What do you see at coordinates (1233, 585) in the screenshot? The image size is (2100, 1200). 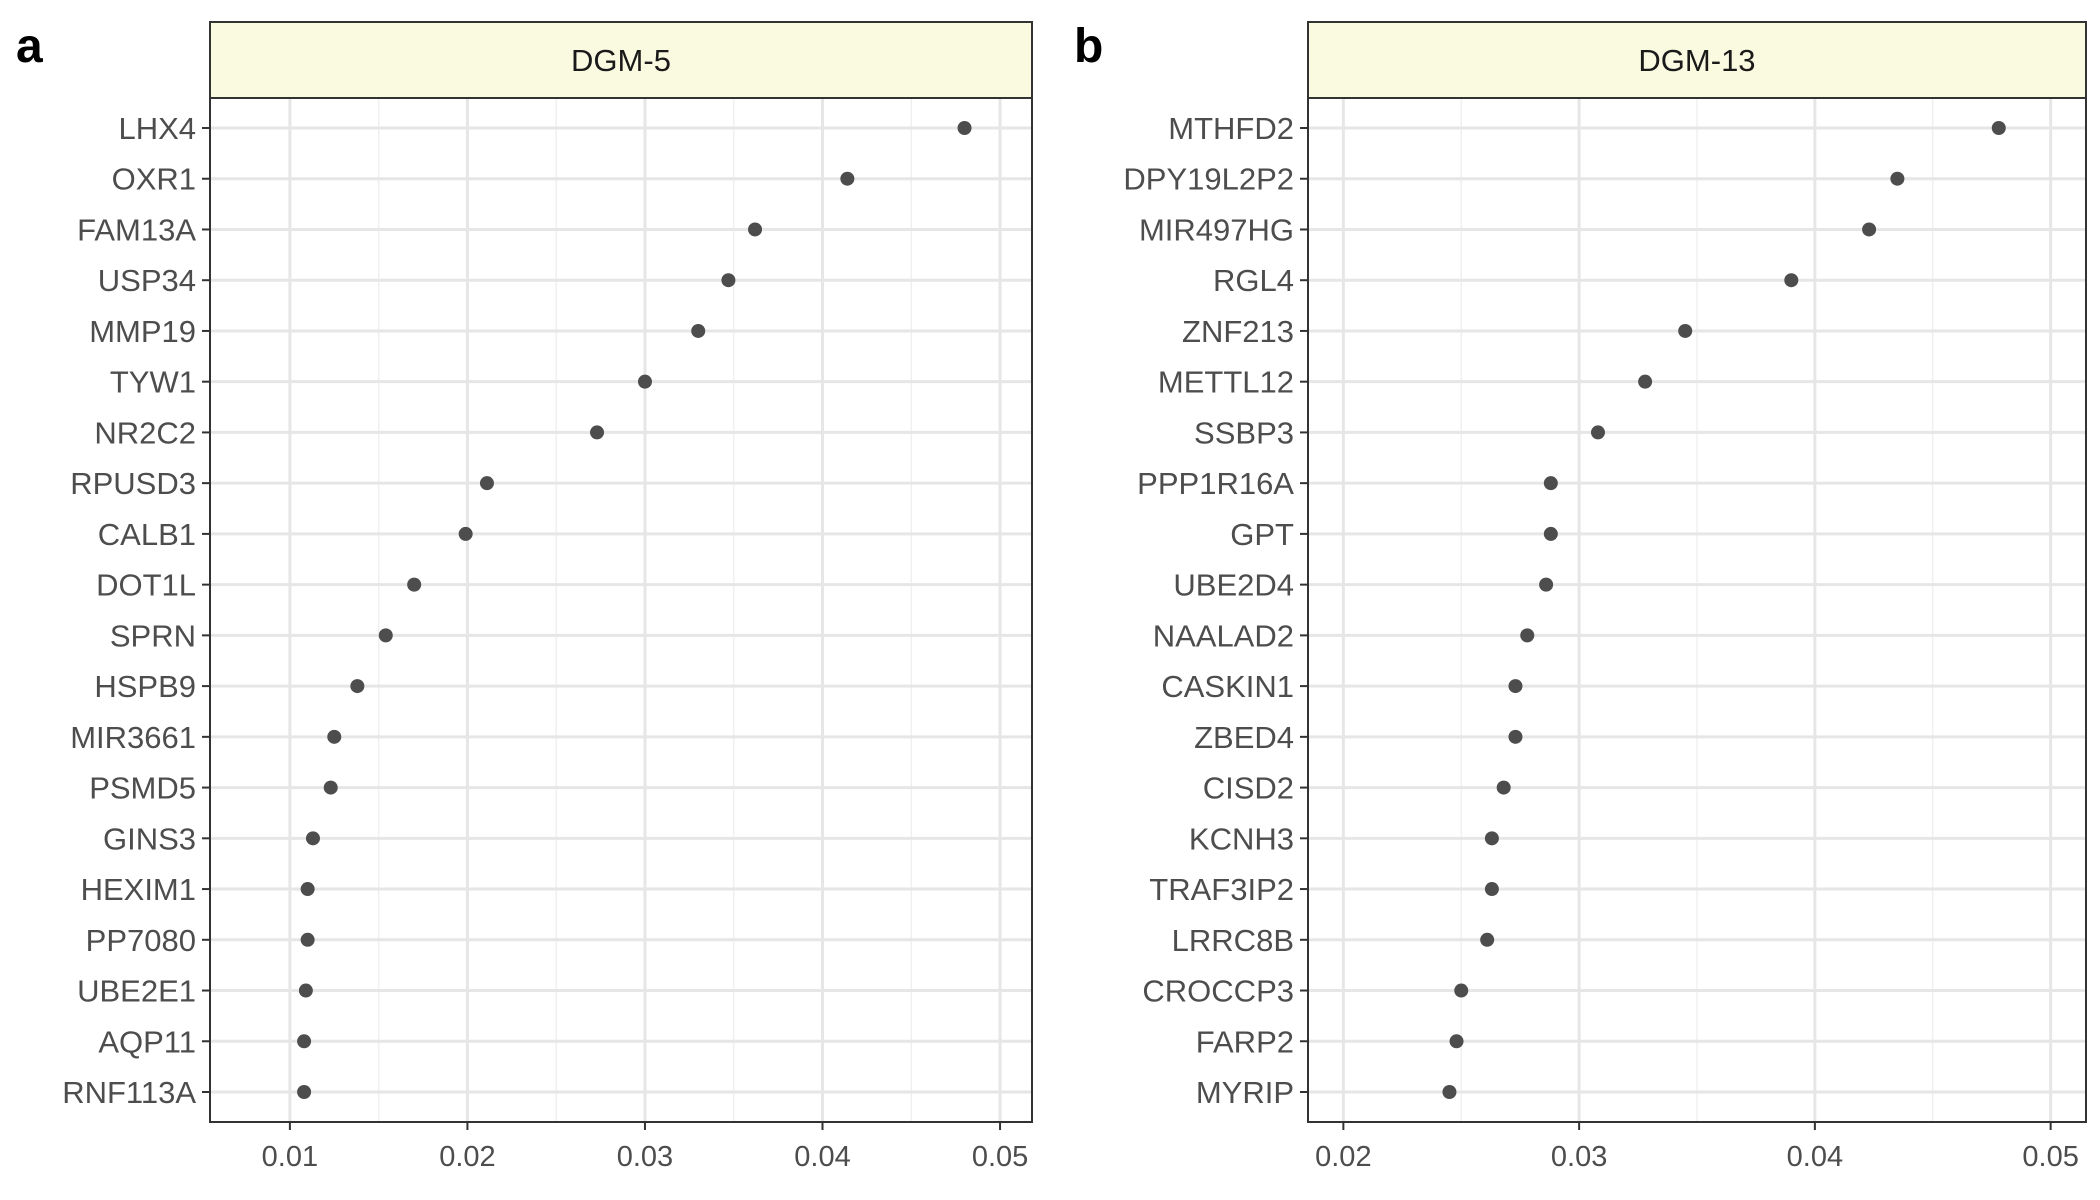 I see `y-tick-label: UBE2D4` at bounding box center [1233, 585].